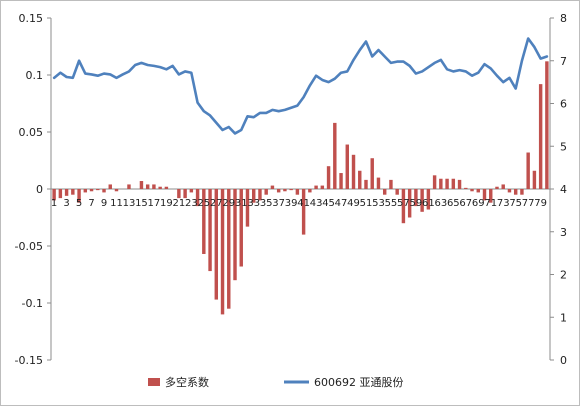 The height and width of the screenshot is (411, 582). I want to click on category-tick-label: 1, so click(54, 203).